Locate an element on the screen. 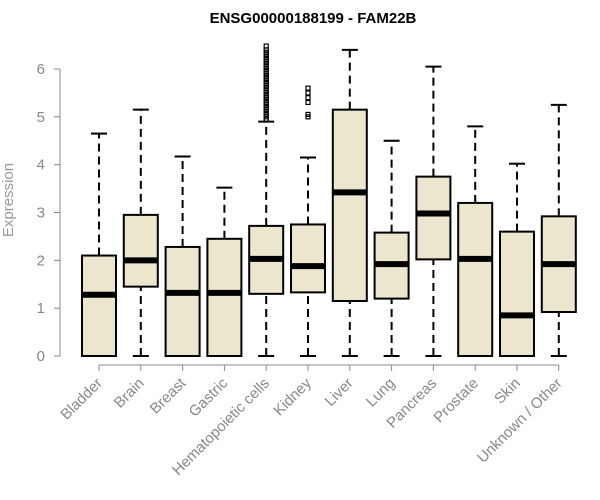  box-skin is located at coordinates (517, 259).